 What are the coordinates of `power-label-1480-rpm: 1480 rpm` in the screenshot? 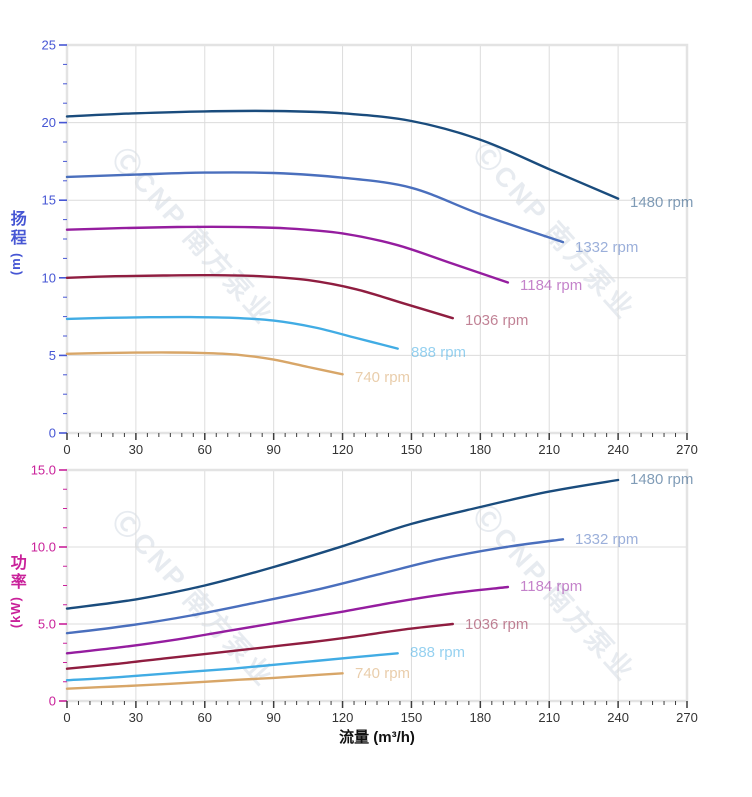 It's located at (661, 479).